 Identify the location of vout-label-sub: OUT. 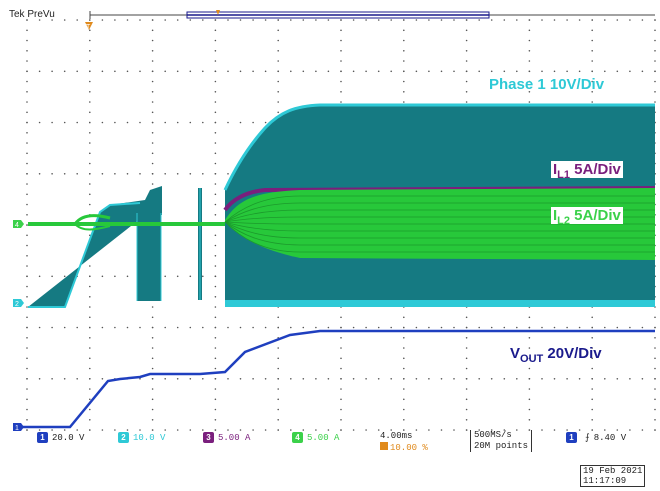
(532, 359).